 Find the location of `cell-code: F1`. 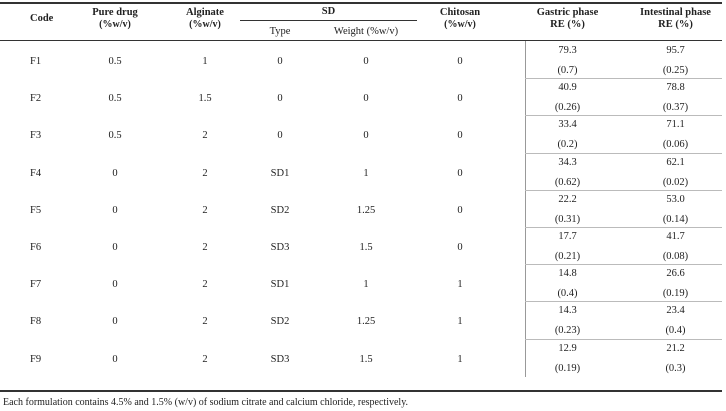

cell-code: F1 is located at coordinates (36, 61).